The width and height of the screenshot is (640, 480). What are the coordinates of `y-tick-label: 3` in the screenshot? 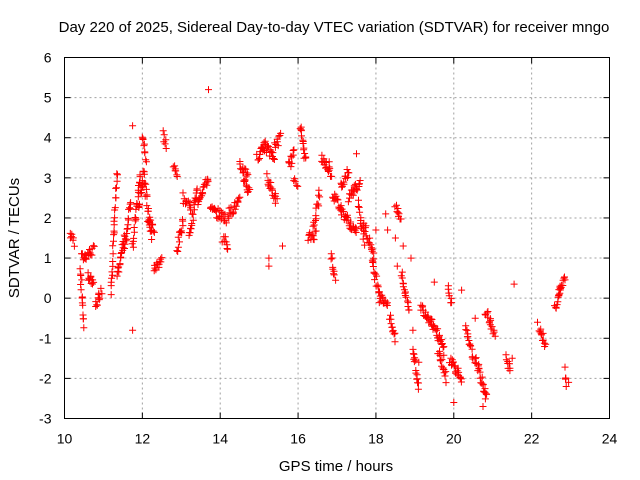 It's located at (48, 178).